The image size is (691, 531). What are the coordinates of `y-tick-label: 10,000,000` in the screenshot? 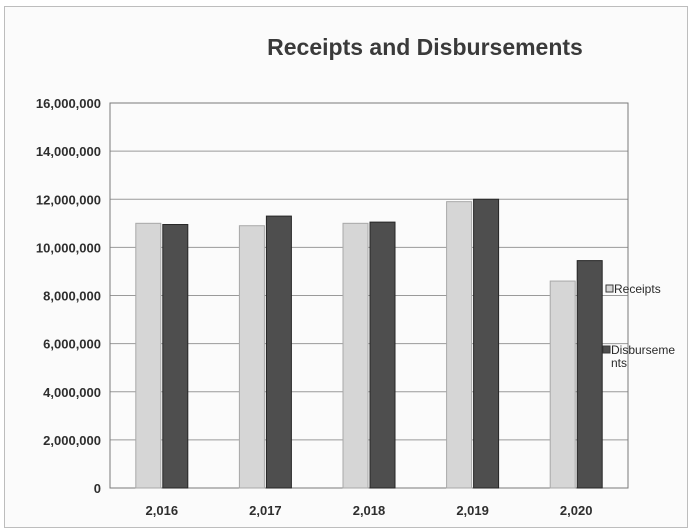 It's located at (68, 247).